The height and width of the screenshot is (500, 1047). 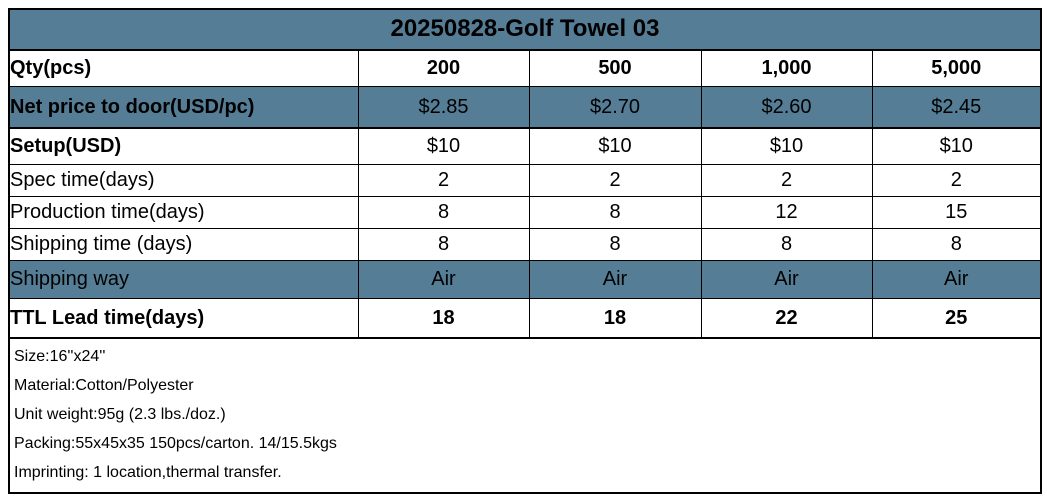 I want to click on cell-ttl-lead-time-3: 22, so click(x=786, y=318).